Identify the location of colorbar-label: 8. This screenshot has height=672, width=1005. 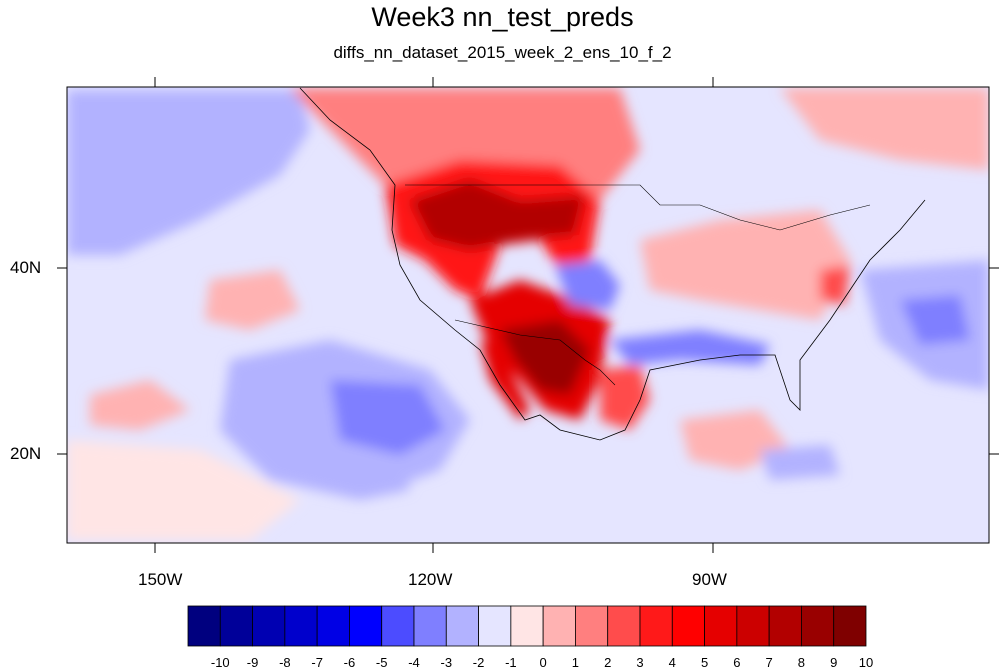
(801, 662).